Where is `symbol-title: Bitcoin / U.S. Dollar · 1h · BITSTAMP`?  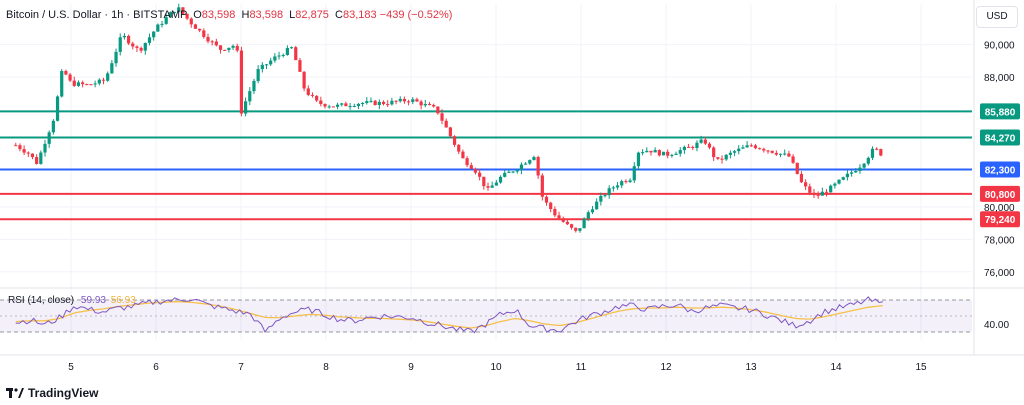 symbol-title: Bitcoin / U.S. Dollar · 1h · BITSTAMP is located at coordinates (97, 15).